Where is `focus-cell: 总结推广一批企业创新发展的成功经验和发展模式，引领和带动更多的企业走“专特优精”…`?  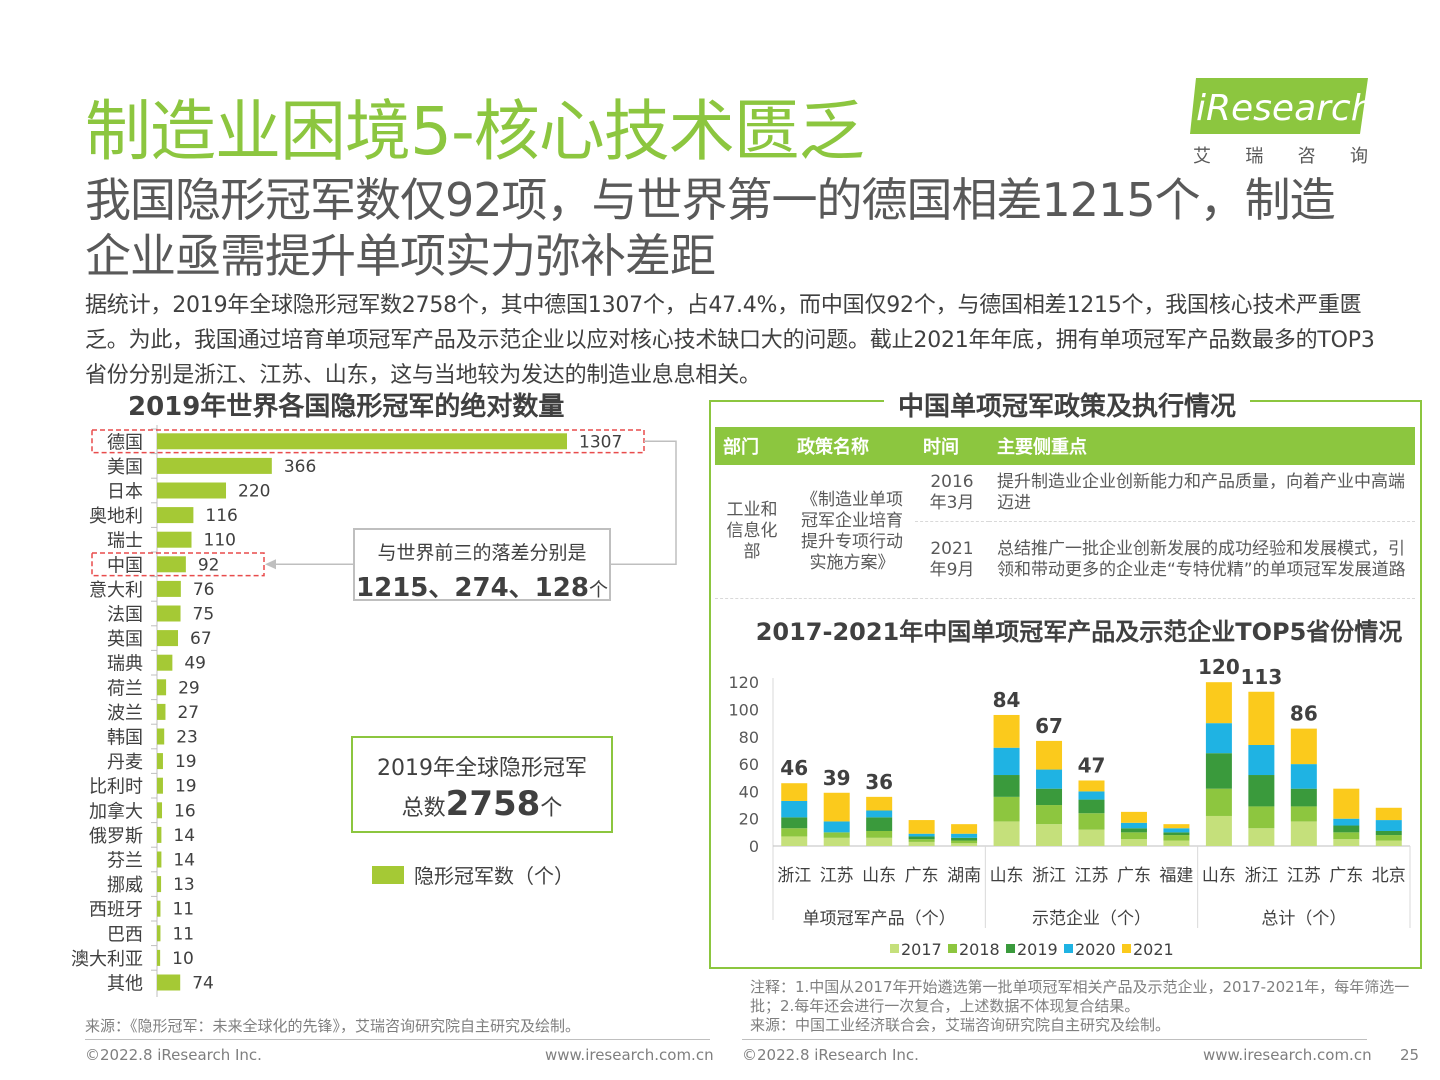
focus-cell: 总结推广一批企业创新发展的成功经验和发展模式，引领和带动更多的企业走“专特优精”… is located at coordinates (1202, 560).